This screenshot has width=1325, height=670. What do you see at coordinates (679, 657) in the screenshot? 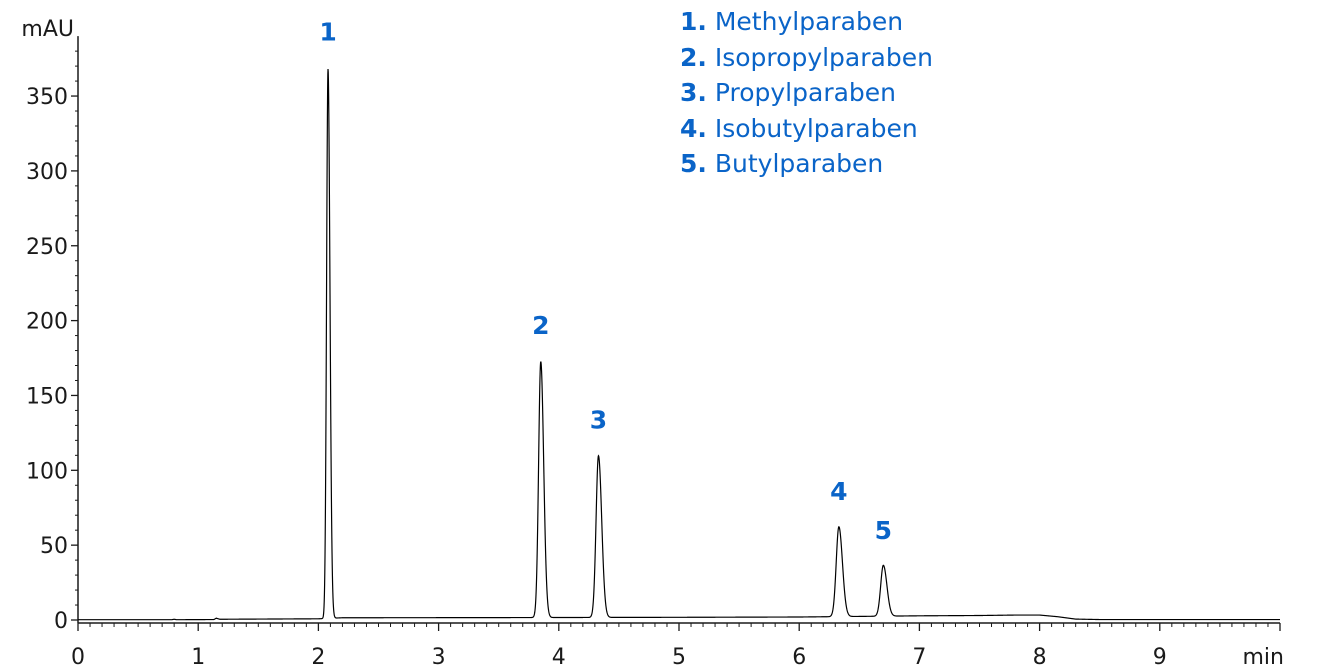
I see `x-tick-label: 5` at bounding box center [679, 657].